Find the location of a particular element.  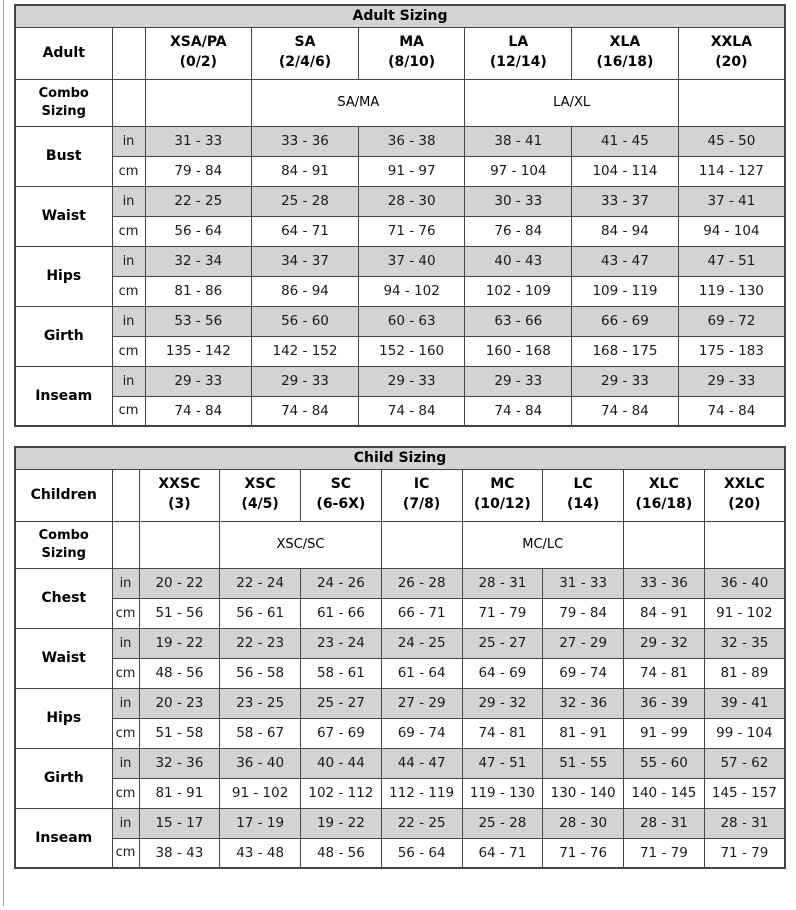

size-range-cell: 104 - 114 is located at coordinates (625, 171).